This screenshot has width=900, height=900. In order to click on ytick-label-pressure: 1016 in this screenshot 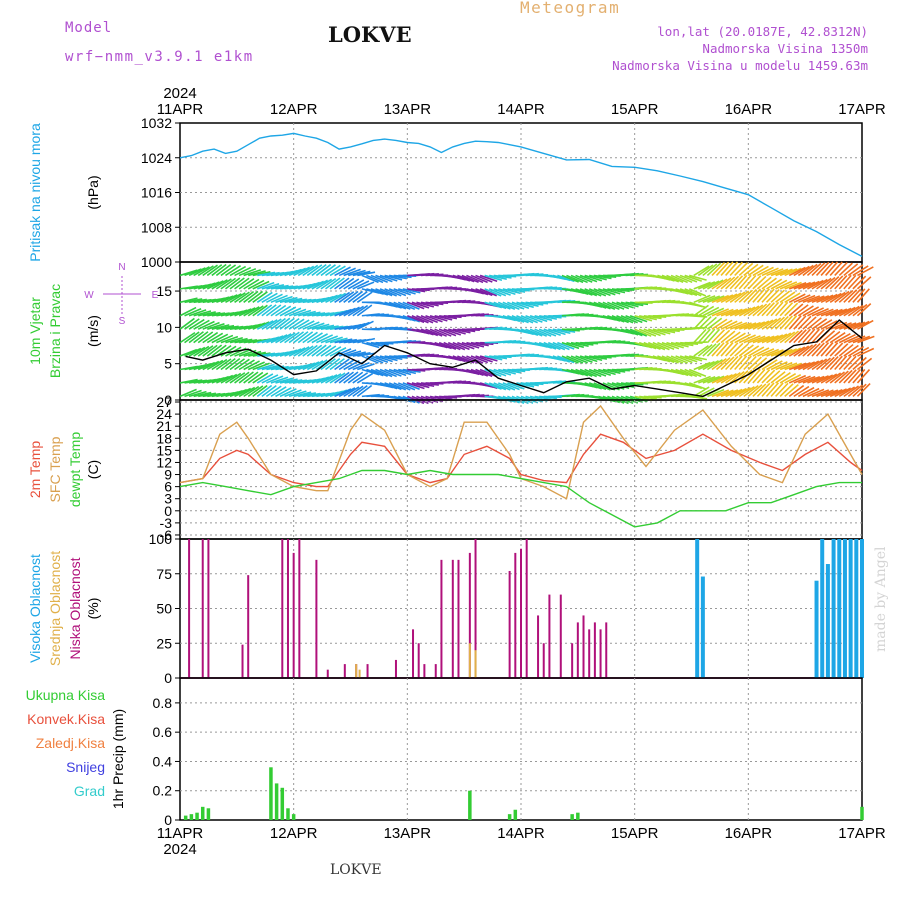, I will do `click(156, 193)`.